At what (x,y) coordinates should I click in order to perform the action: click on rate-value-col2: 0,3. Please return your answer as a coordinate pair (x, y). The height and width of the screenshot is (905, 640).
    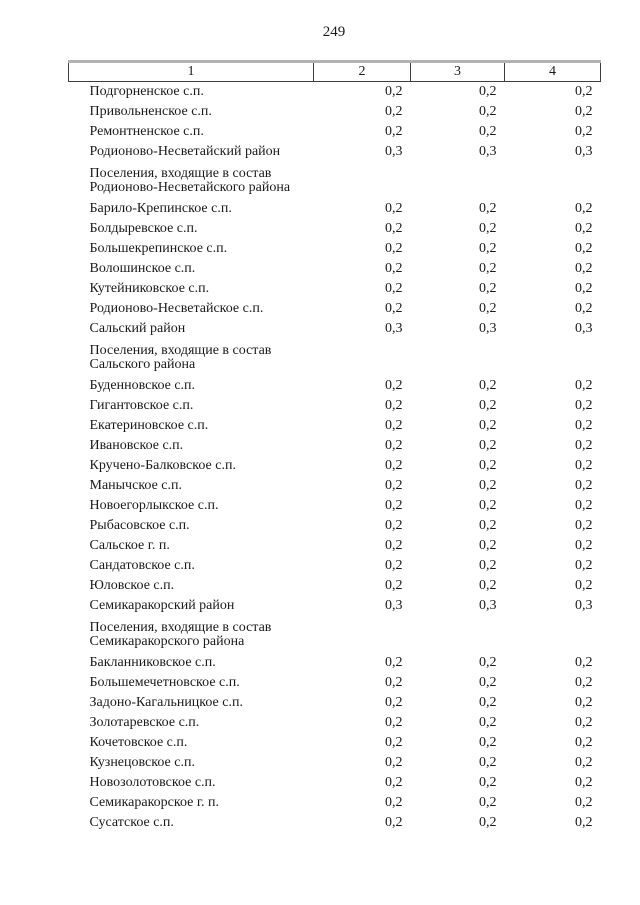
    Looking at the image, I should click on (394, 328).